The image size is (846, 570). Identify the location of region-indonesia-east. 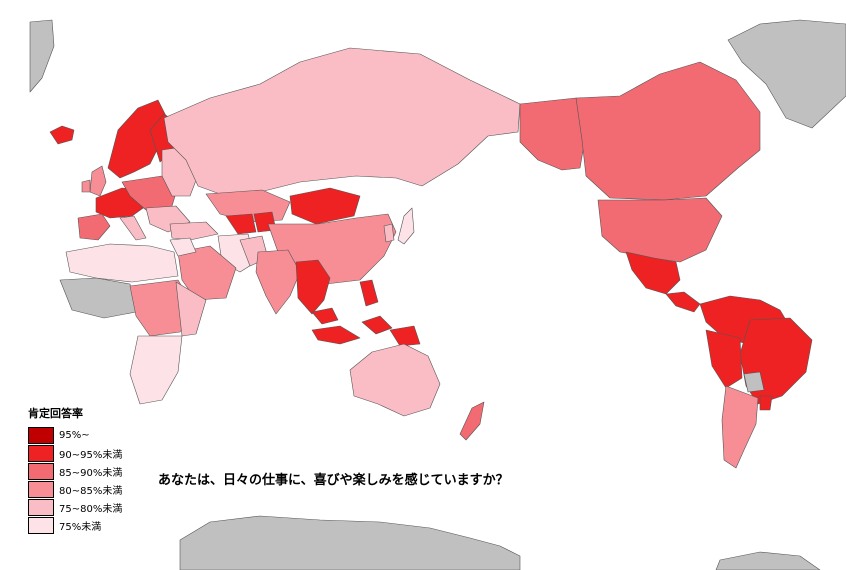
(377, 325).